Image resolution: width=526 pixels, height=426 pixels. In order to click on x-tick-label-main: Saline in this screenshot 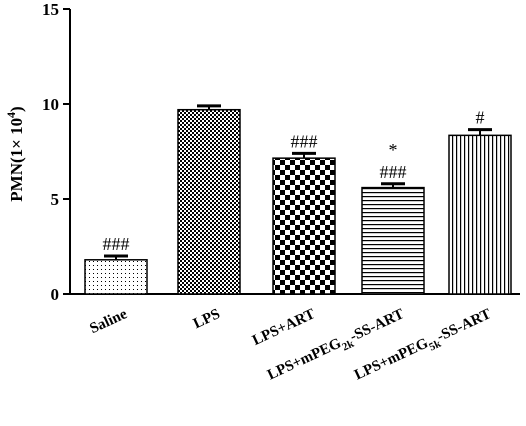, I will do `click(108, 321)`.